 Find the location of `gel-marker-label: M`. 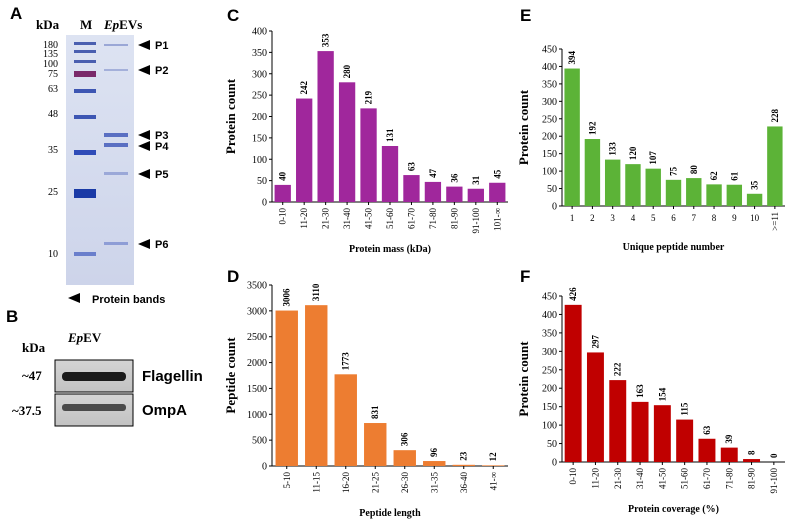

gel-marker-label: M is located at coordinates (86, 24).